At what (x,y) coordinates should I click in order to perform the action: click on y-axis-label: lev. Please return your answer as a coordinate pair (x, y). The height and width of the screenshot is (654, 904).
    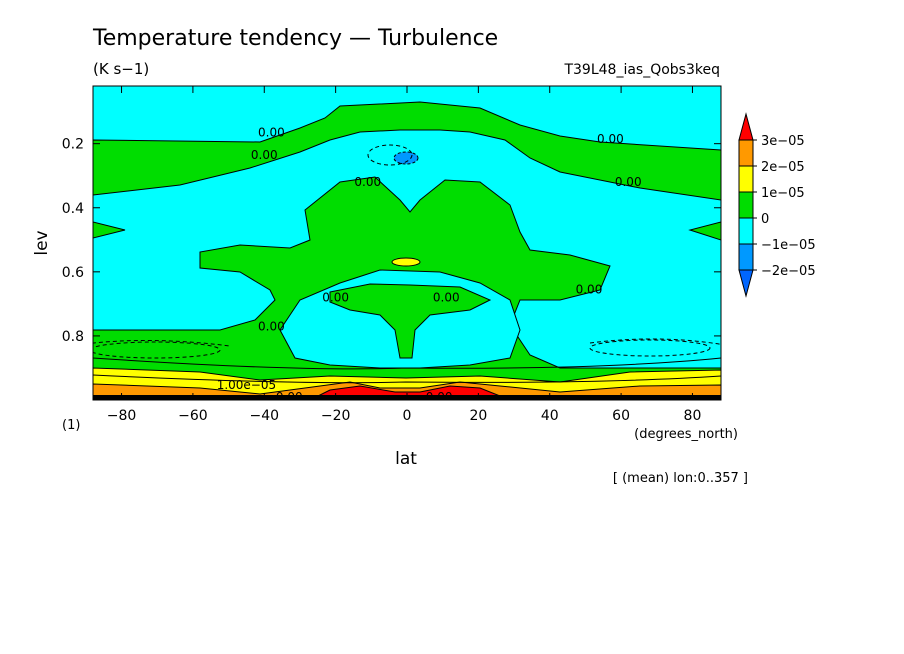
    Looking at the image, I should click on (42, 242).